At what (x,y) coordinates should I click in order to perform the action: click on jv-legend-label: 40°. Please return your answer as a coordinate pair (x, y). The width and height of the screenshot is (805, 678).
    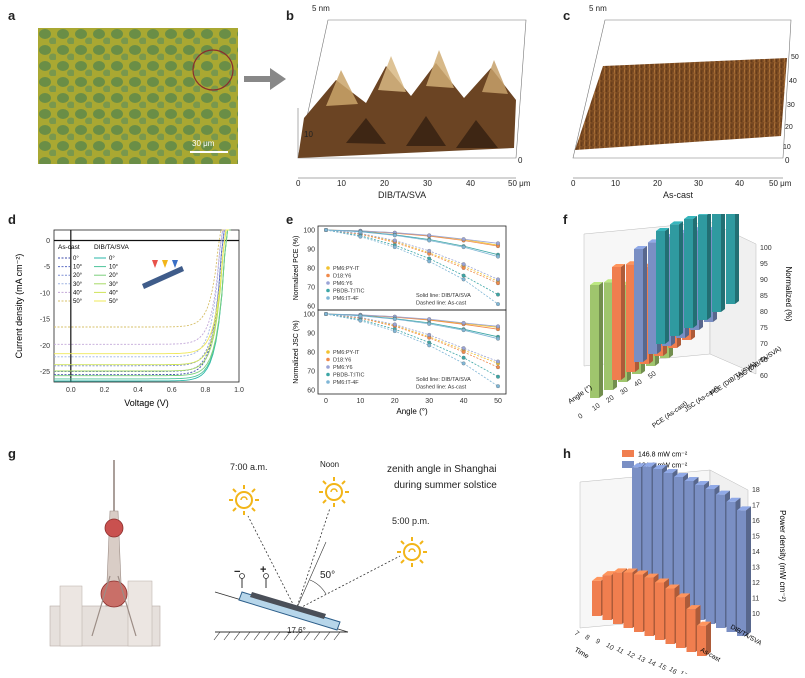
    Looking at the image, I should click on (114, 293).